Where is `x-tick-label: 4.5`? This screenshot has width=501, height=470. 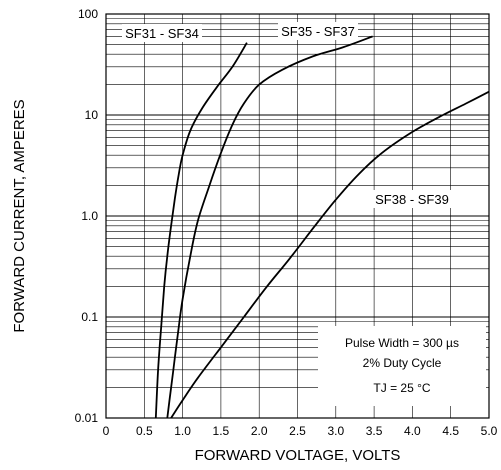 x-tick-label: 4.5 is located at coordinates (450, 431).